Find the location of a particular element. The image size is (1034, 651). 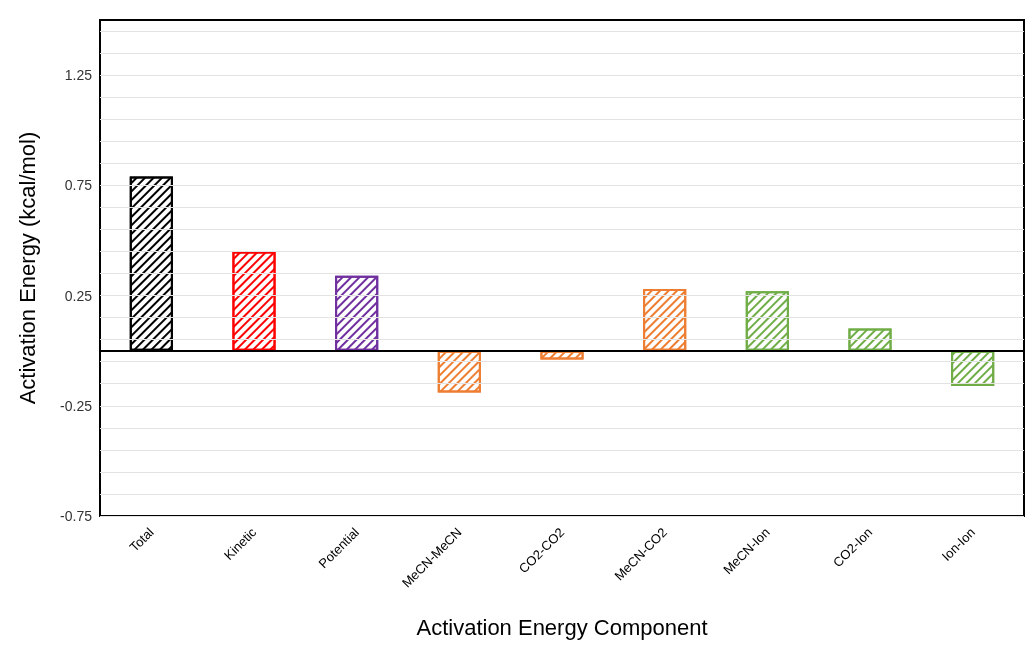

y-tick-label: -0.75 is located at coordinates (76, 516).